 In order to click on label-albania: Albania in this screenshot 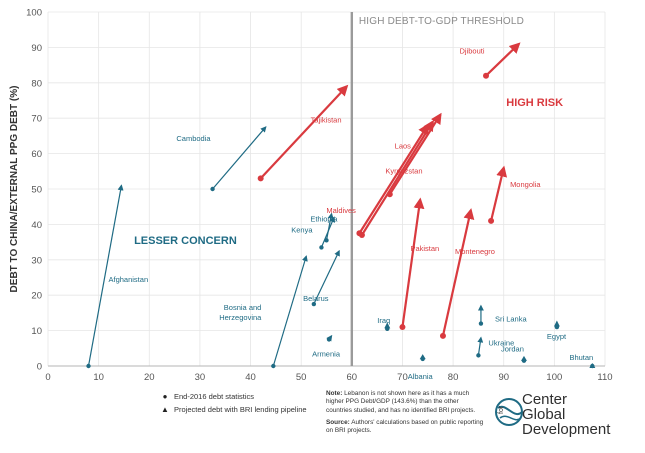, I will do `click(421, 376)`.